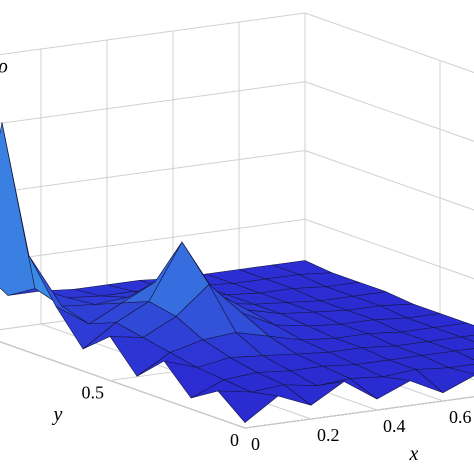 The image size is (474, 474). I want to click on x-axis-title: x, so click(414, 454).